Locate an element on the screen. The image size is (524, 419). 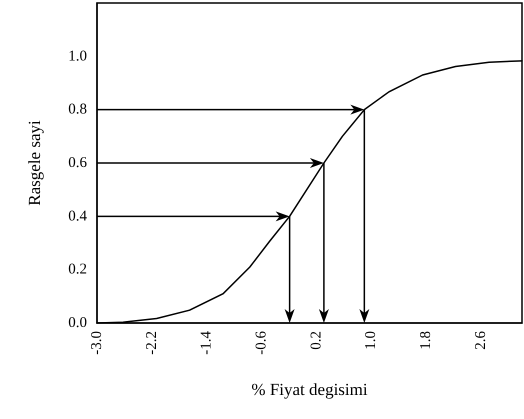
y-tick-label: 0.4 is located at coordinates (78, 216).